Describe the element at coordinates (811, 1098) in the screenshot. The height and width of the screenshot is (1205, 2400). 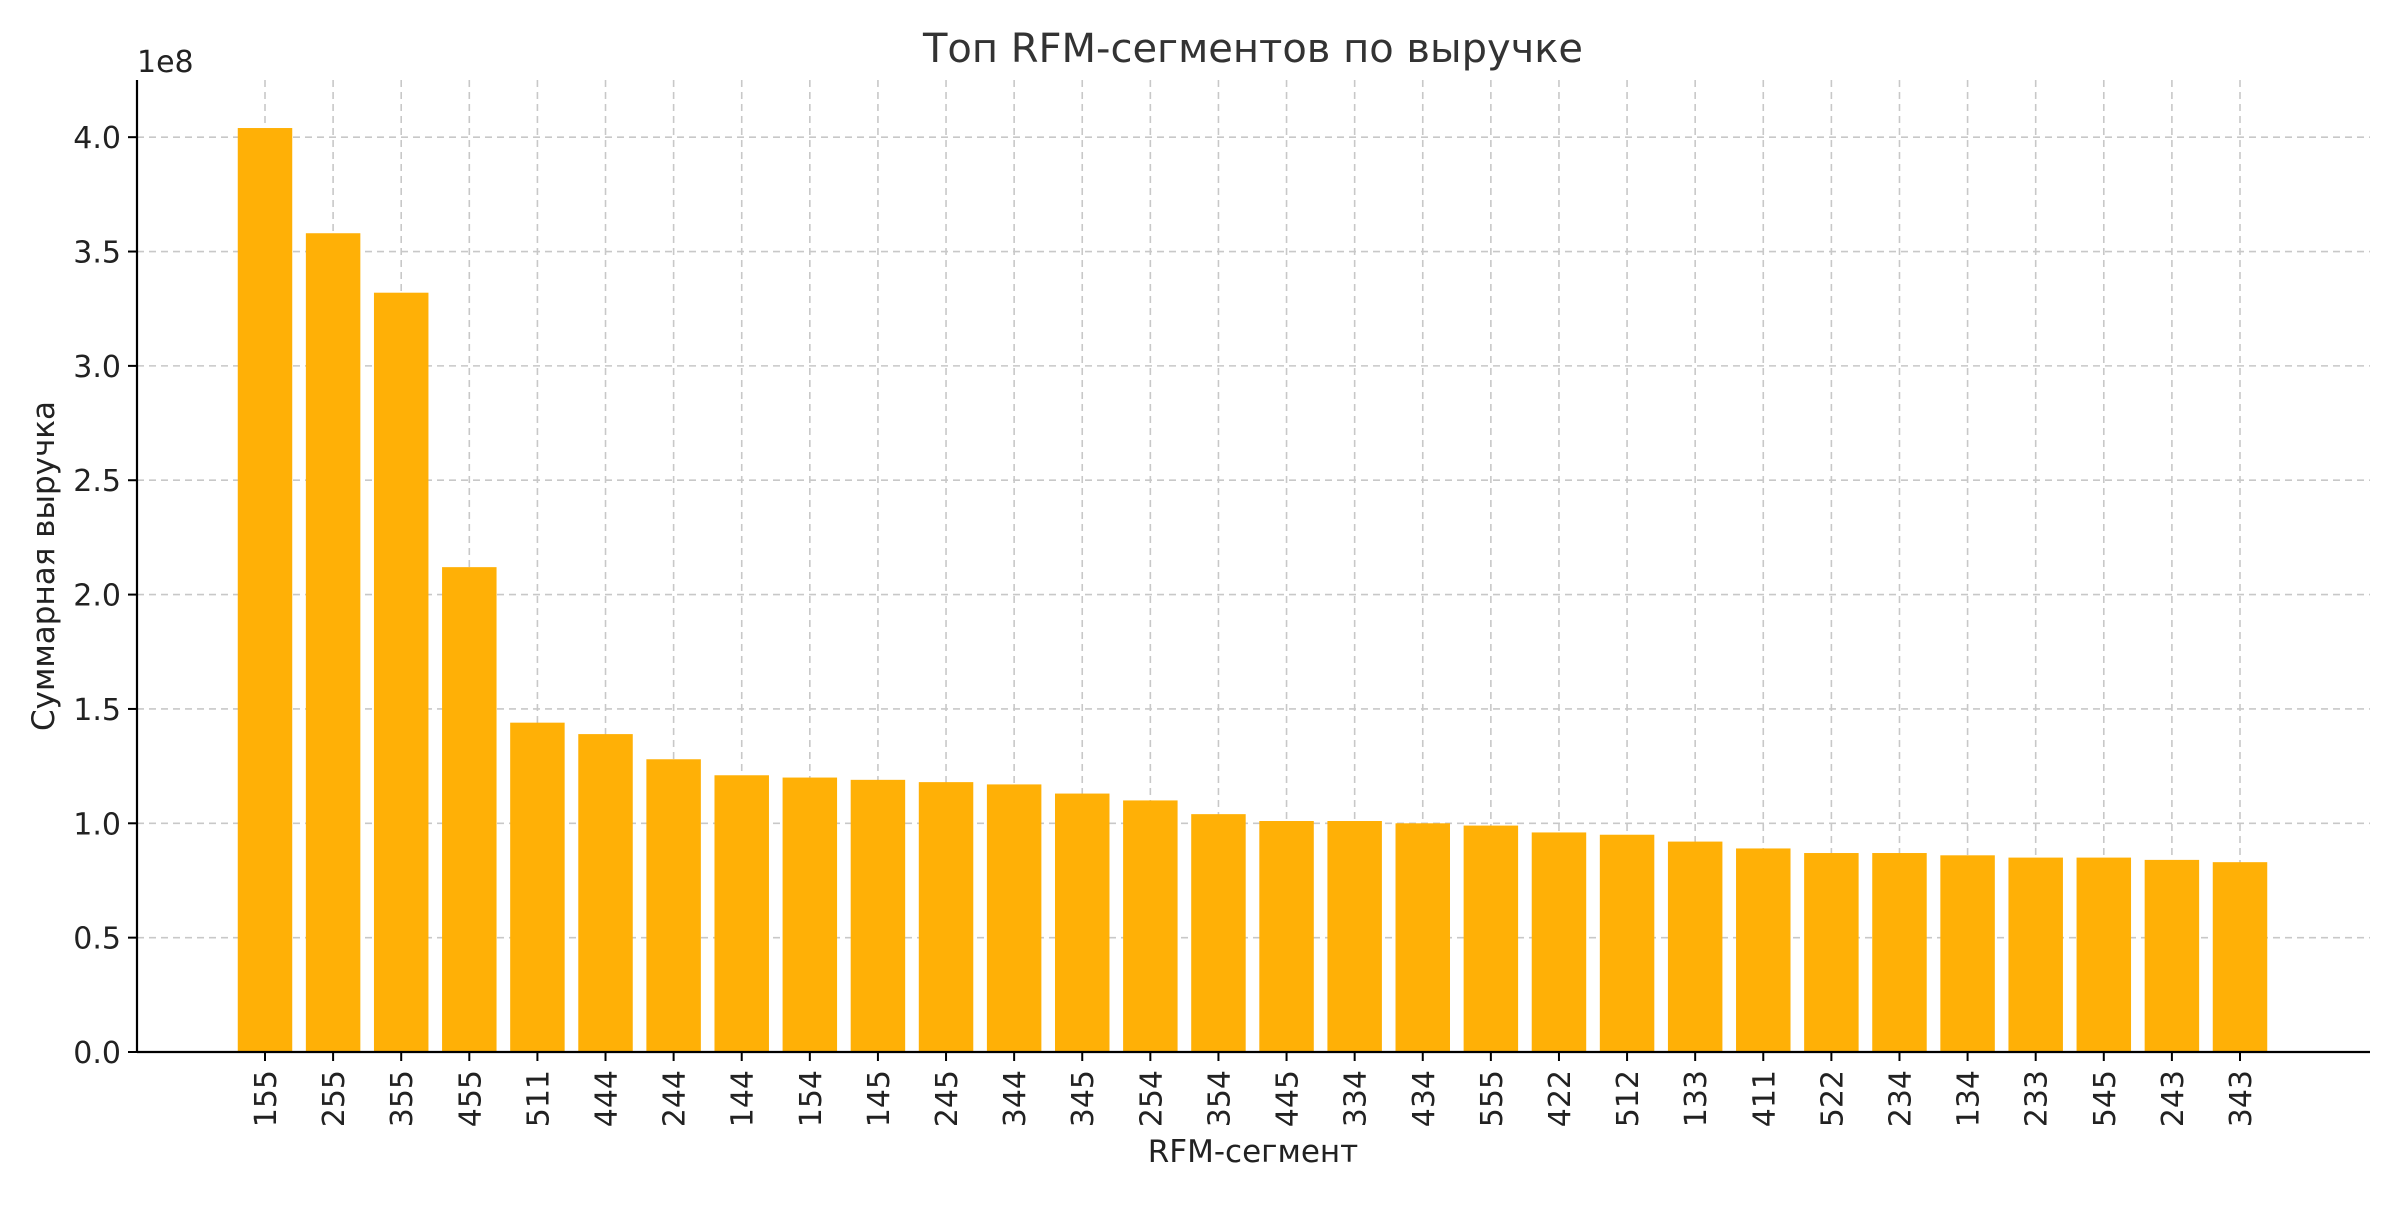
I see `x-tick-label: 154` at that location.